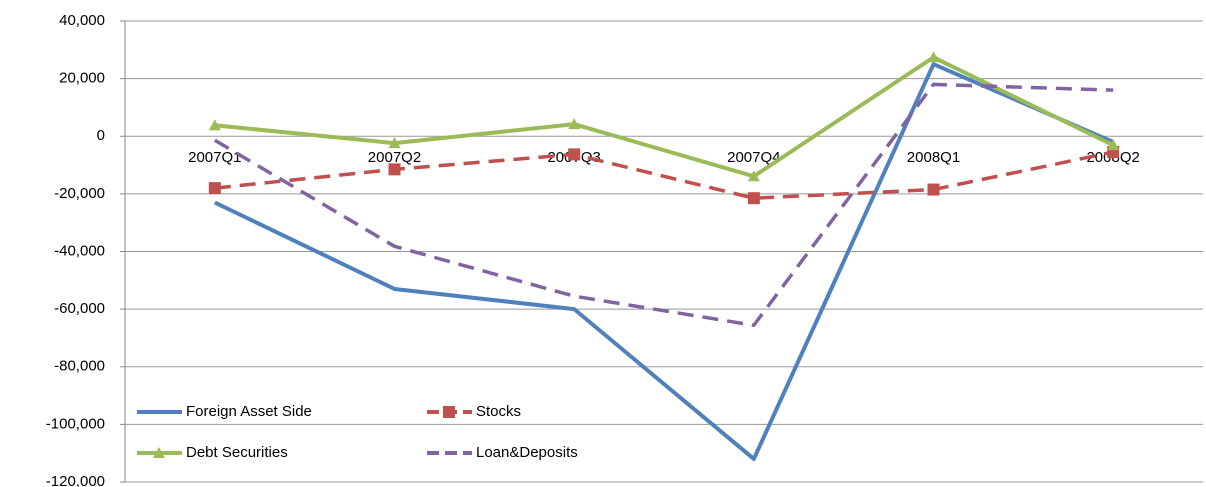 This screenshot has height=487, width=1206. I want to click on x-tick-label: 2007Q2, so click(394, 157).